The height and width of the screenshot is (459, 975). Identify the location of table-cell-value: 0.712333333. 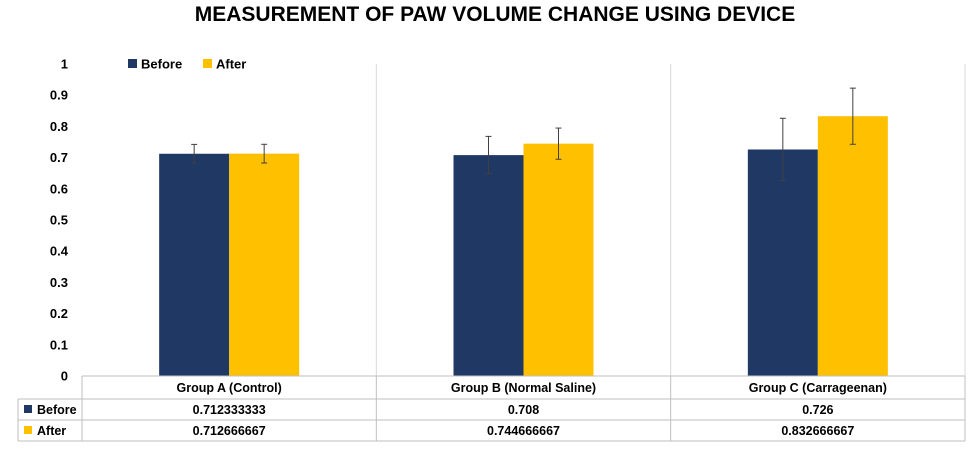
(229, 410).